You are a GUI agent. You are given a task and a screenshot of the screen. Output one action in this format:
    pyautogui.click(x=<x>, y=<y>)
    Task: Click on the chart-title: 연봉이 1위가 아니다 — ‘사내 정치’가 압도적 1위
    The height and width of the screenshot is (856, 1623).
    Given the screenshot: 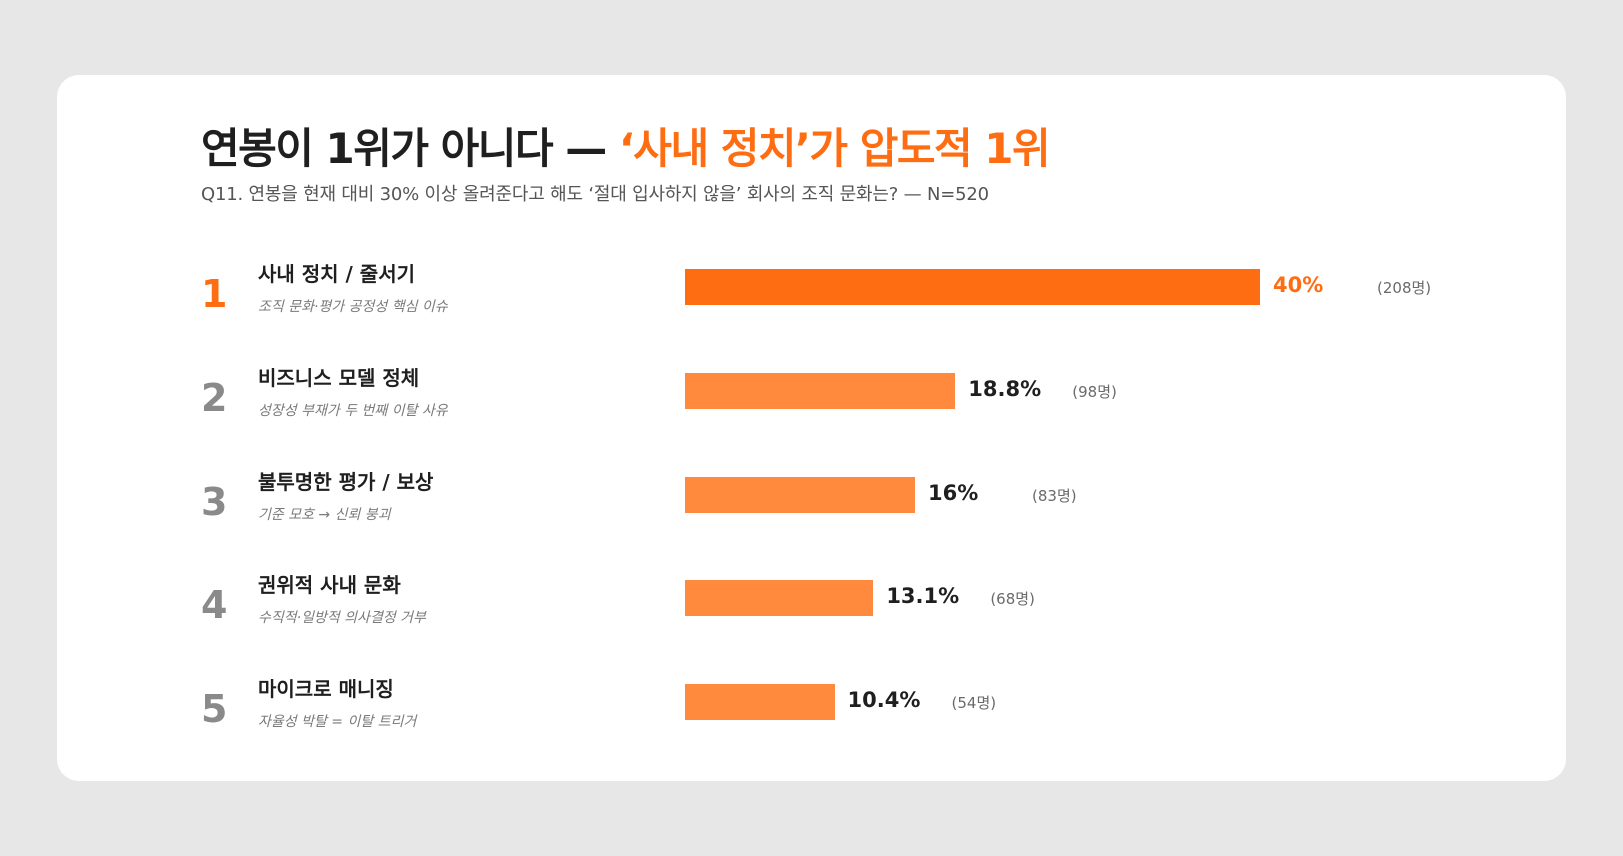 What is the action you would take?
    pyautogui.click(x=626, y=145)
    